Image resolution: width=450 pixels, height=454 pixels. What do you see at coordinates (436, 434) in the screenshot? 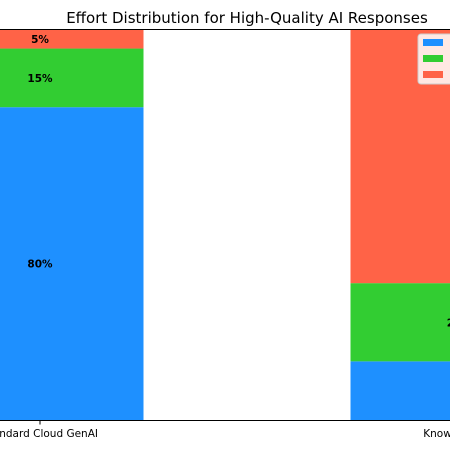
I see `x-tick-label-knowledge: Knowledge-` at bounding box center [436, 434].